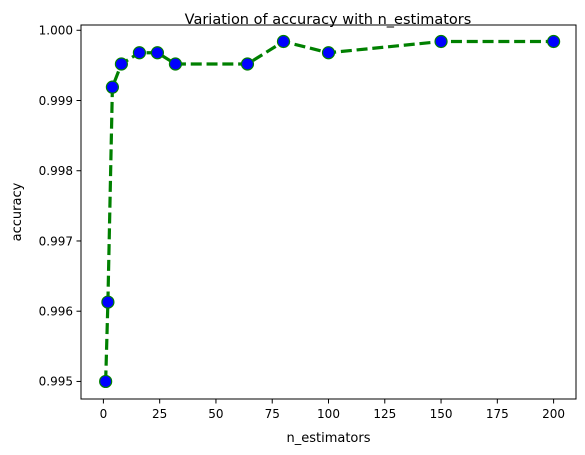  Describe the element at coordinates (441, 414) in the screenshot. I see `x-tick-label: 150` at that location.